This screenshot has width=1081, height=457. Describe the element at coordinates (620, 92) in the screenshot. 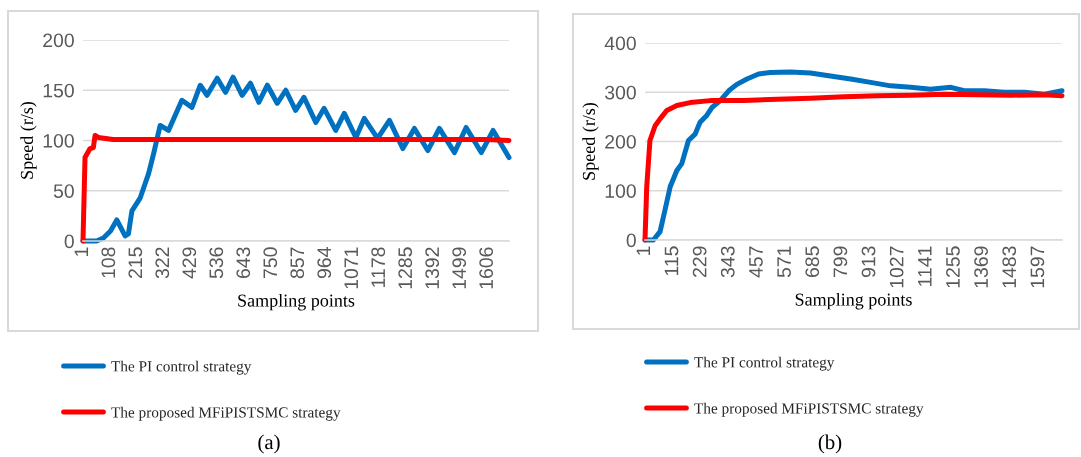

I see `y-tick-label: 300` at that location.